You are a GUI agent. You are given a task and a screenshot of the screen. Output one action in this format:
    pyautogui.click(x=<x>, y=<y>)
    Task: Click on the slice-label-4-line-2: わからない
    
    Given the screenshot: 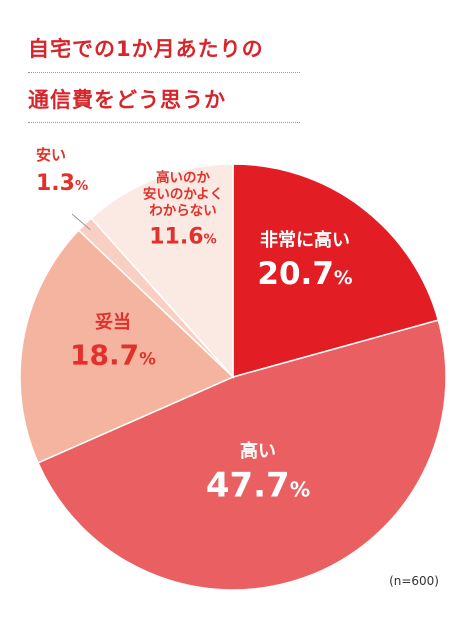 What is the action you would take?
    pyautogui.click(x=183, y=211)
    